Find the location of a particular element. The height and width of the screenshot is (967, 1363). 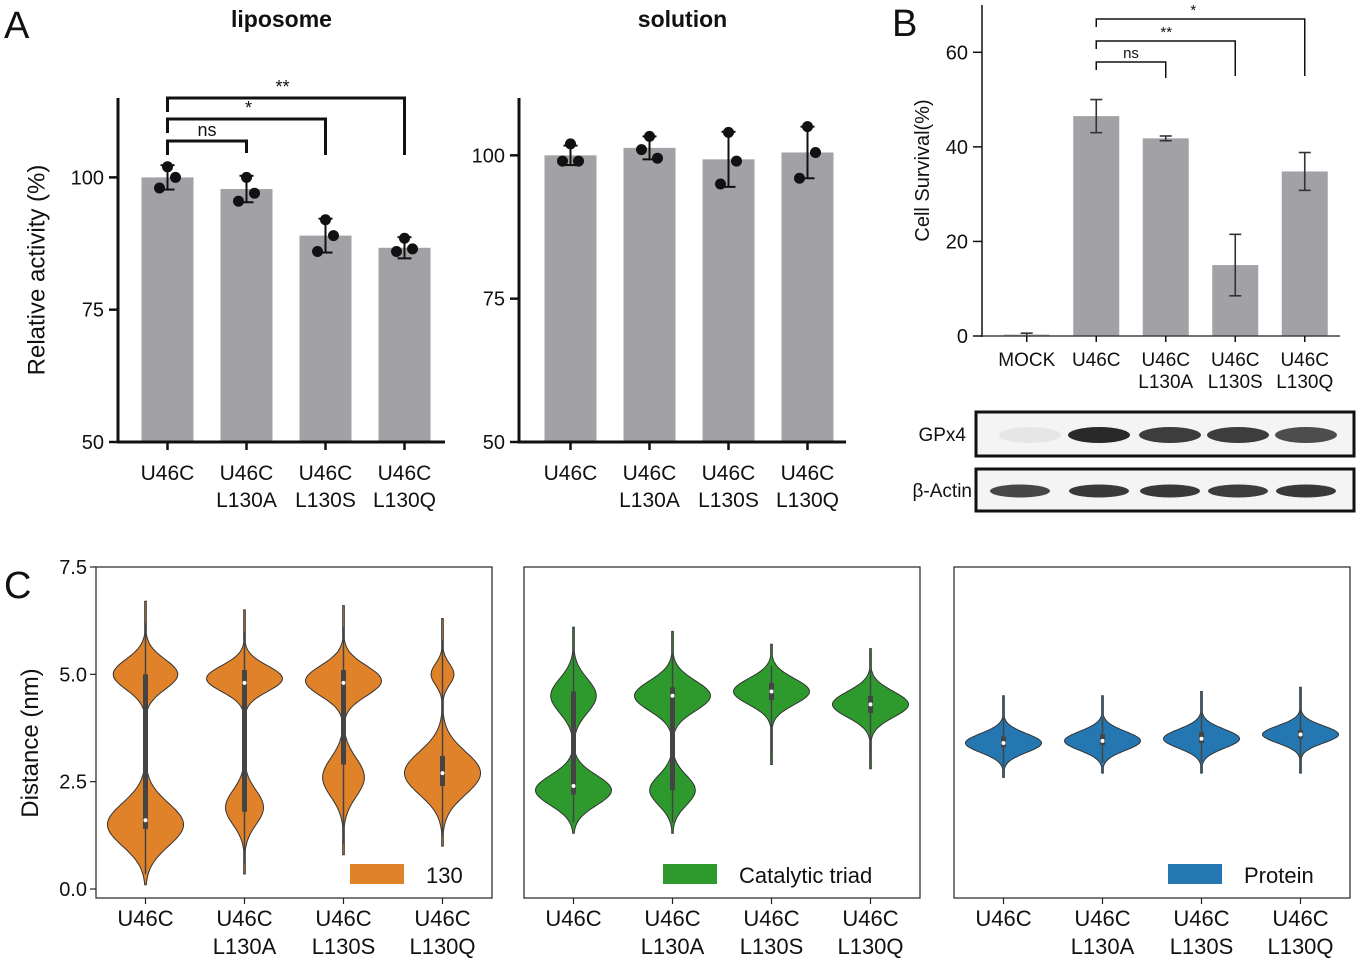

panel-letter-b: B is located at coordinates (904, 24).